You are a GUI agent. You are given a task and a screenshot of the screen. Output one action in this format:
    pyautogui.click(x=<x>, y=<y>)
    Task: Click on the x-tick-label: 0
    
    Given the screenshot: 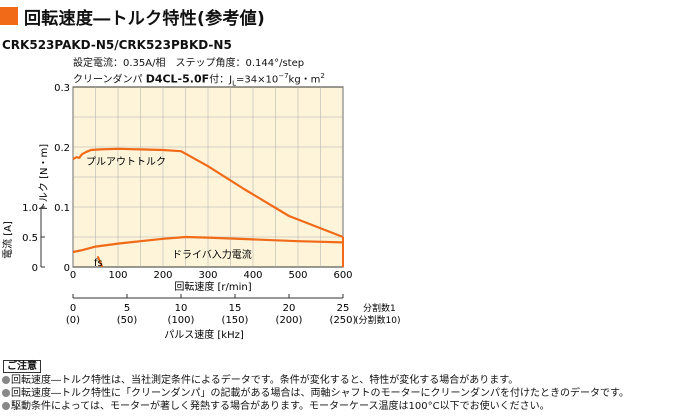 What is the action you would take?
    pyautogui.click(x=73, y=275)
    